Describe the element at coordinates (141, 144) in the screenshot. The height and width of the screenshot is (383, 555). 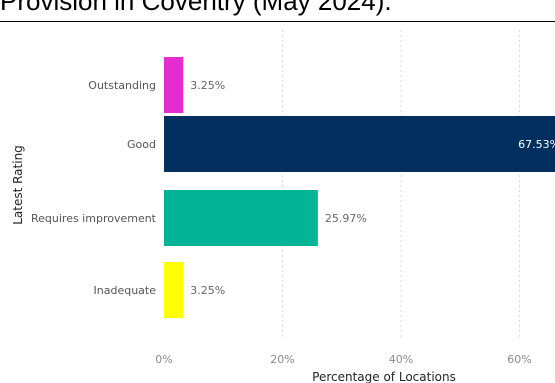
I see `y-tick-label: Good` at that location.